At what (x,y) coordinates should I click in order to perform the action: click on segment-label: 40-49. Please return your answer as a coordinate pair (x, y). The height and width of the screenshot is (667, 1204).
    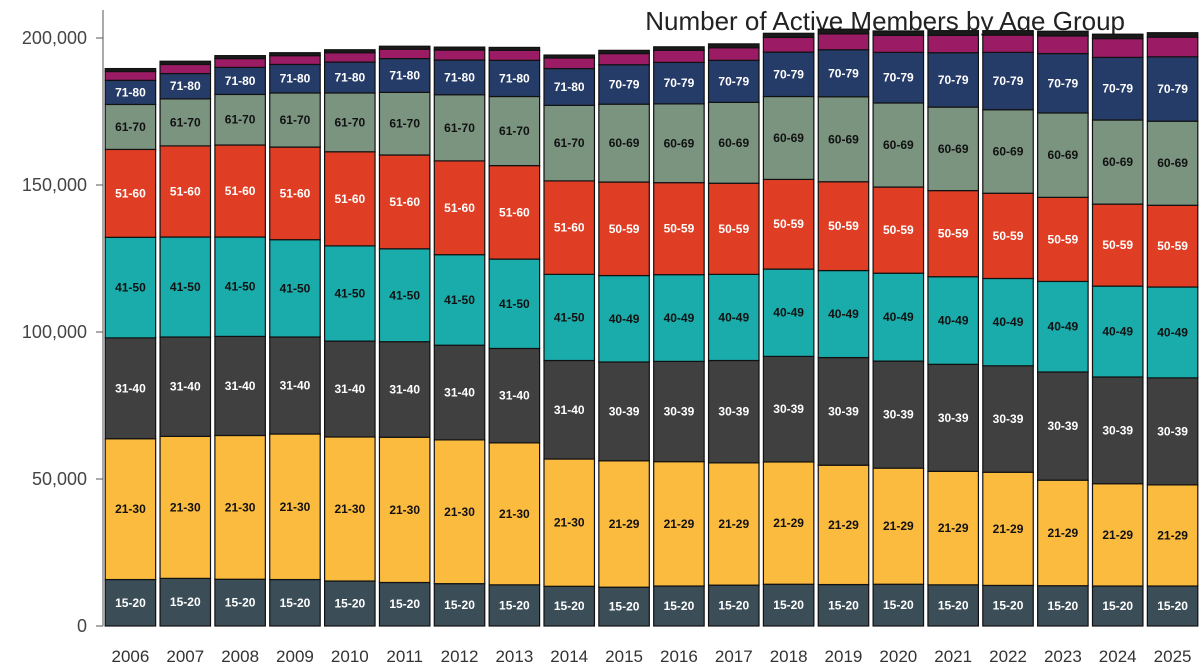
    Looking at the image, I should click on (843, 314).